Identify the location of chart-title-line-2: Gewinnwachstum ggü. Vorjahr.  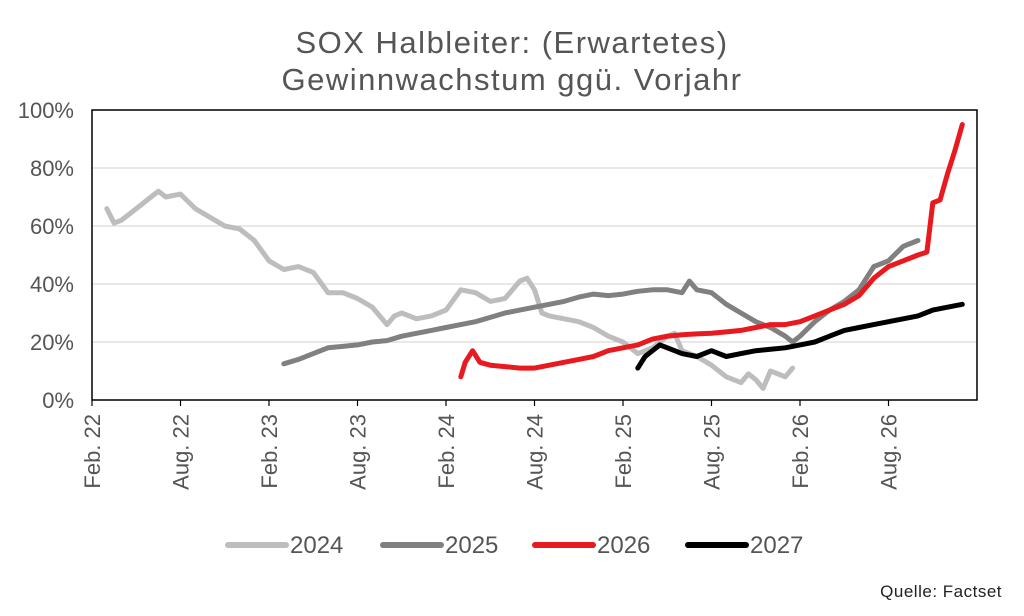
(512, 79).